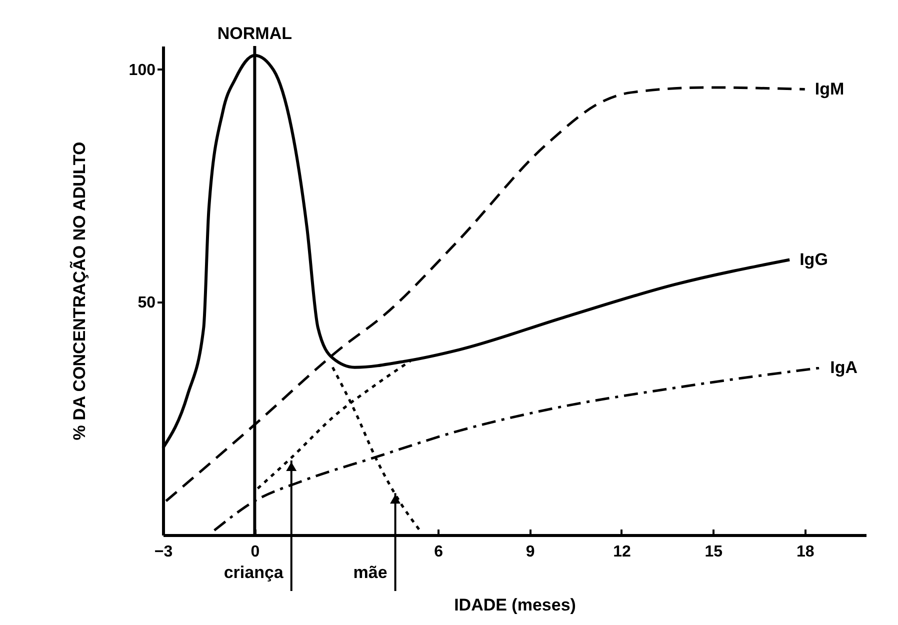 The height and width of the screenshot is (625, 898). What do you see at coordinates (515, 605) in the screenshot?
I see `x-axis-title: IDADE (meses)` at bounding box center [515, 605].